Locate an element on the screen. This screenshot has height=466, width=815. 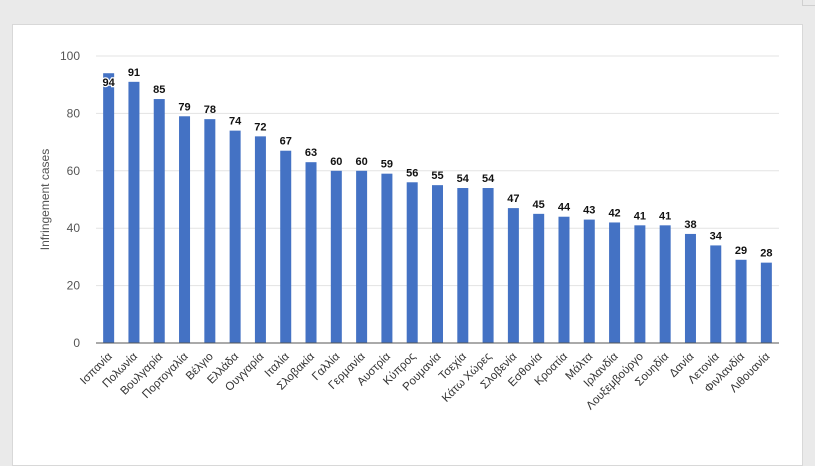
data-label: 74 is located at coordinates (235, 122).